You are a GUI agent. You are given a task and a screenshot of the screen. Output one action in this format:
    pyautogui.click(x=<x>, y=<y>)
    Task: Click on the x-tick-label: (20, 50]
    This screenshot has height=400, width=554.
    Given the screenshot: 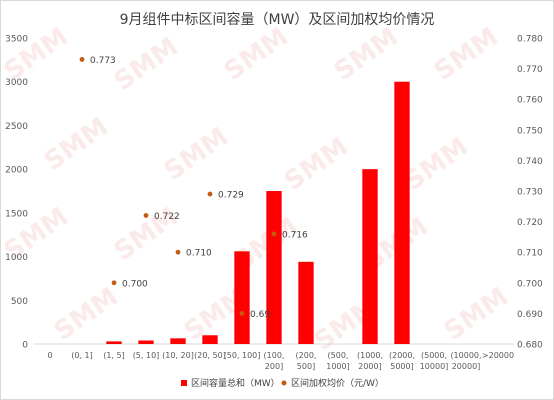 What is the action you would take?
    pyautogui.click(x=210, y=355)
    